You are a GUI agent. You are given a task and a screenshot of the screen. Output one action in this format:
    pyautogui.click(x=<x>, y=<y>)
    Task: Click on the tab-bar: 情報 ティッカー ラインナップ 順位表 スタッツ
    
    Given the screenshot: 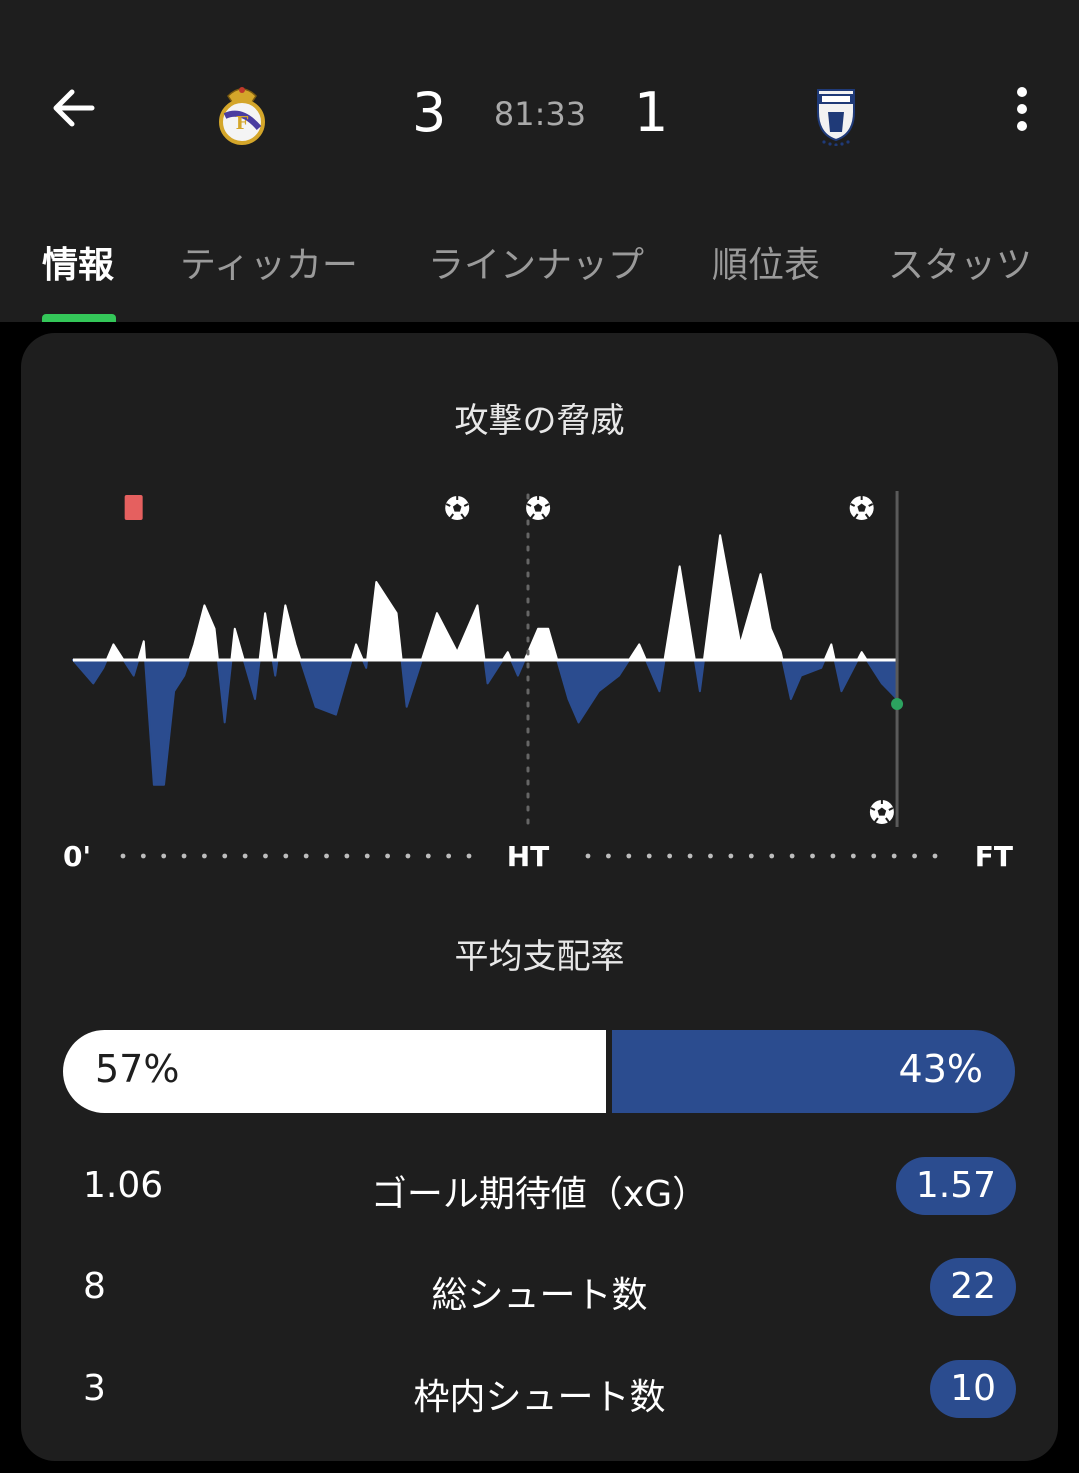 What is the action you would take?
    pyautogui.click(x=539, y=272)
    